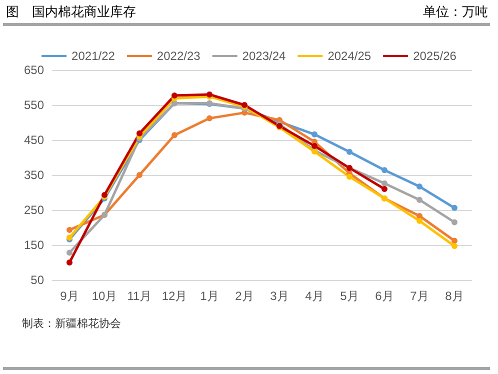  Describe the element at coordinates (34, 175) in the screenshot. I see `y-tick-label: 350` at that location.